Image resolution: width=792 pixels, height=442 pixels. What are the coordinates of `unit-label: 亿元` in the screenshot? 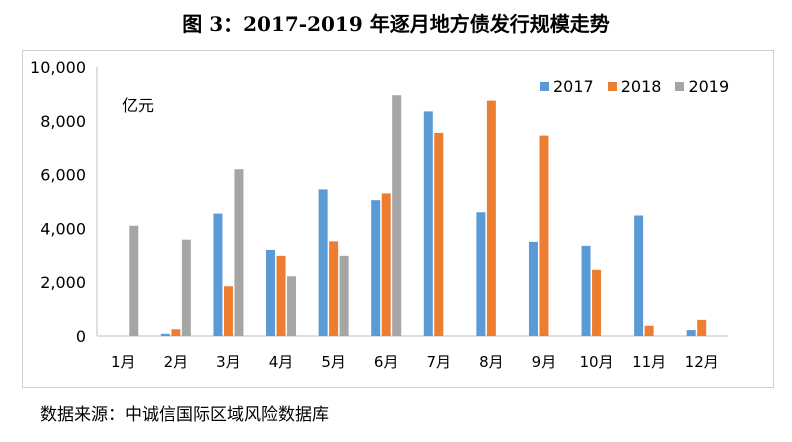 It's located at (138, 105).